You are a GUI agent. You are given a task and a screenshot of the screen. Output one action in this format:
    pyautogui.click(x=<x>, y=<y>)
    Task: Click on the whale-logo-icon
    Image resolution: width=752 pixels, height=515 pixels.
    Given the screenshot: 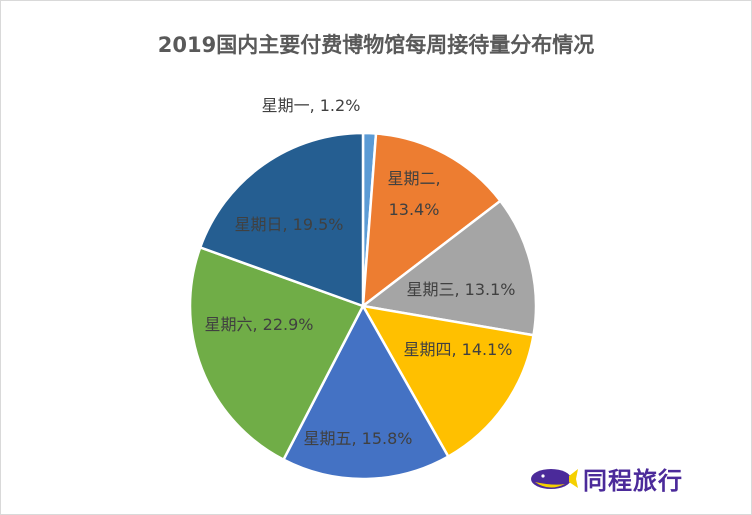 What is the action you would take?
    pyautogui.click(x=554, y=478)
    